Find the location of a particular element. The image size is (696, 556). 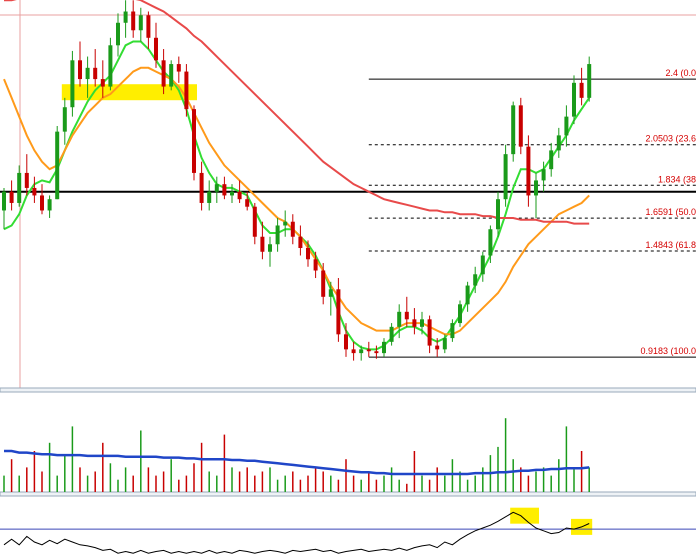

fib-level-label-5: 0.9183 (100.0 is located at coordinates (668, 351).